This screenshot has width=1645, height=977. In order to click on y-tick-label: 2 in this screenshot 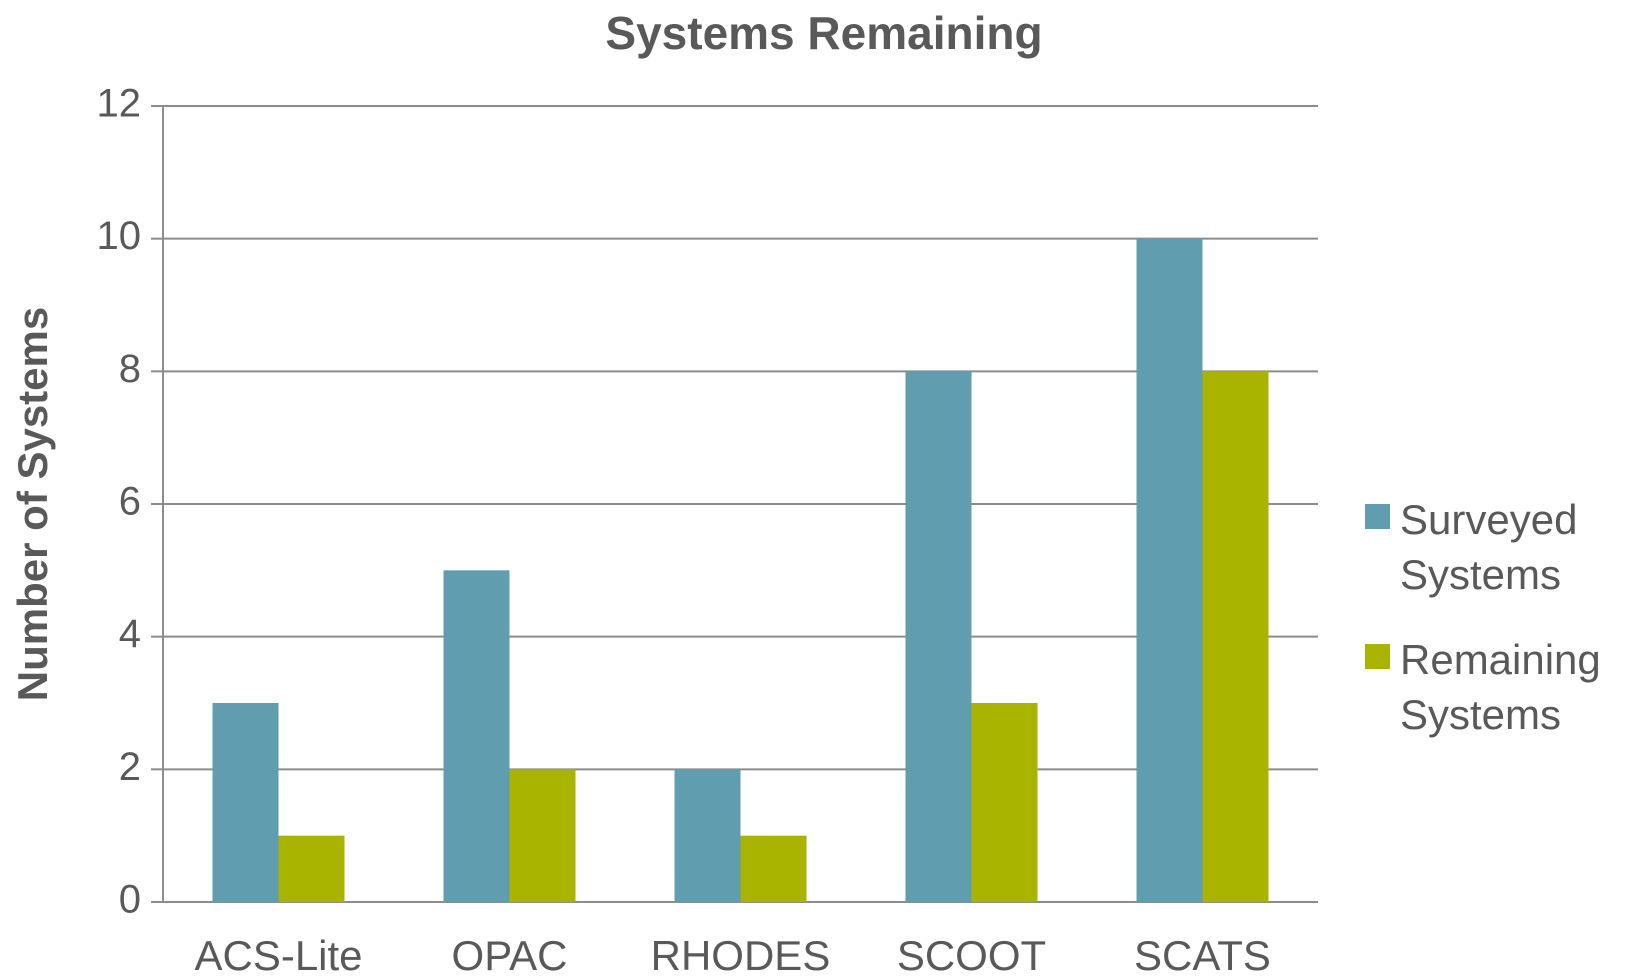, I will do `click(130, 767)`.